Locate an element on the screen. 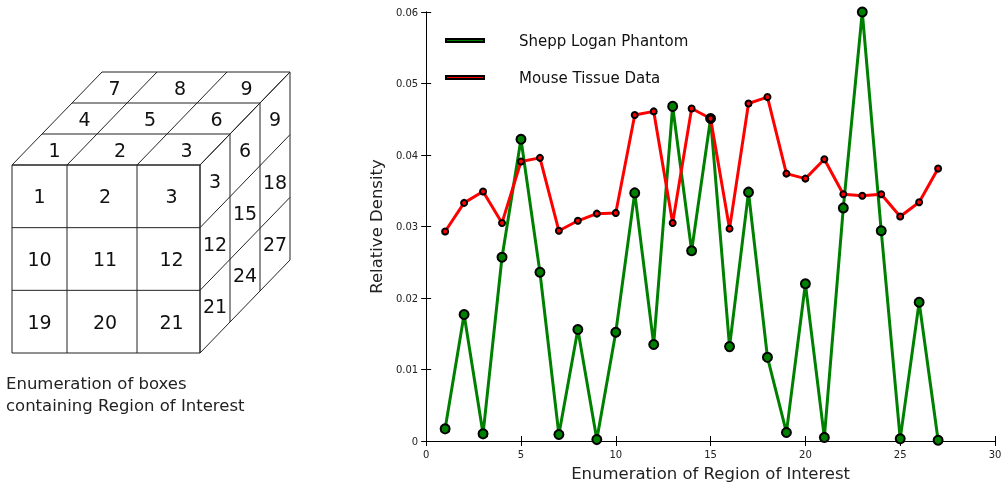 Image resolution: width=1005 pixels, height=494 pixels. y-tick-label: 0.01 is located at coordinates (407, 369).